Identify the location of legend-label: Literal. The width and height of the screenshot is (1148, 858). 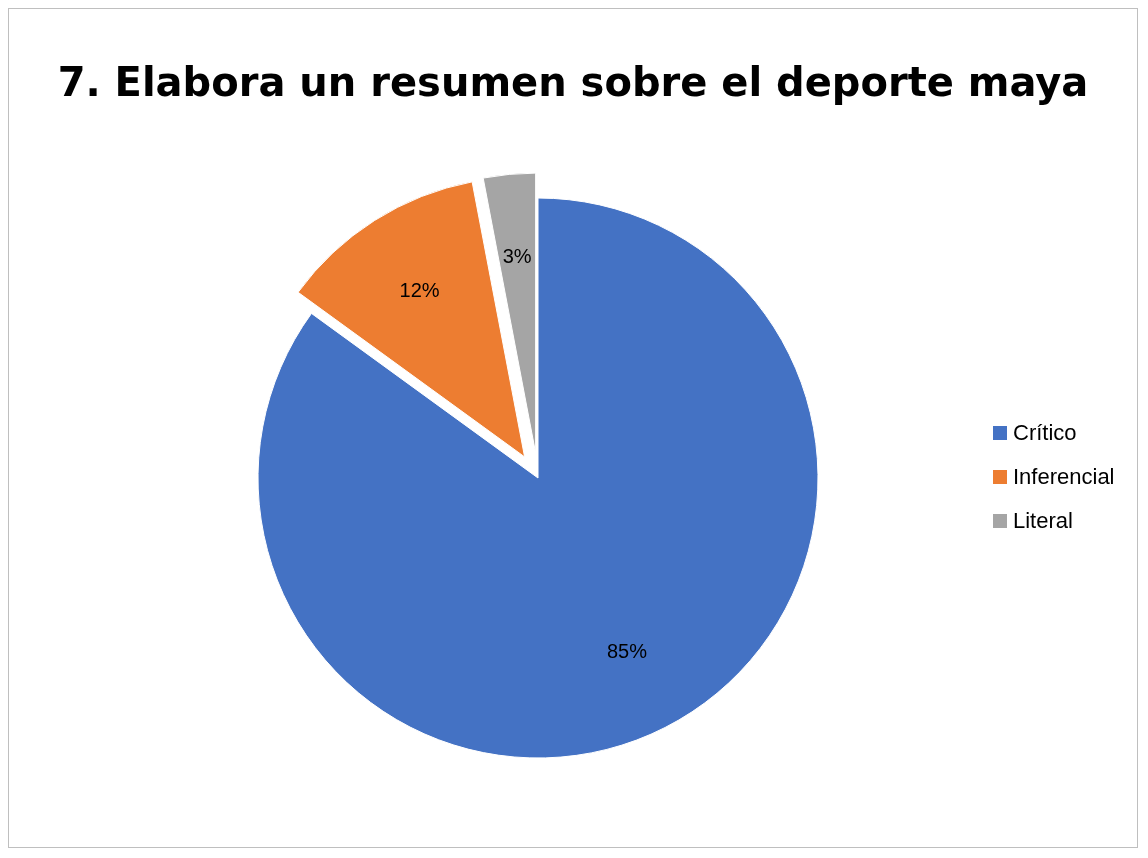
(1043, 520).